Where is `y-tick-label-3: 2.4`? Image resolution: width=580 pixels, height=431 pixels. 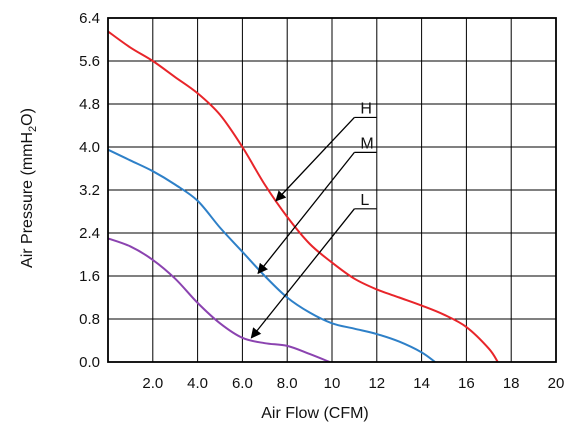 y-tick-label-3: 2.4 is located at coordinates (89, 233).